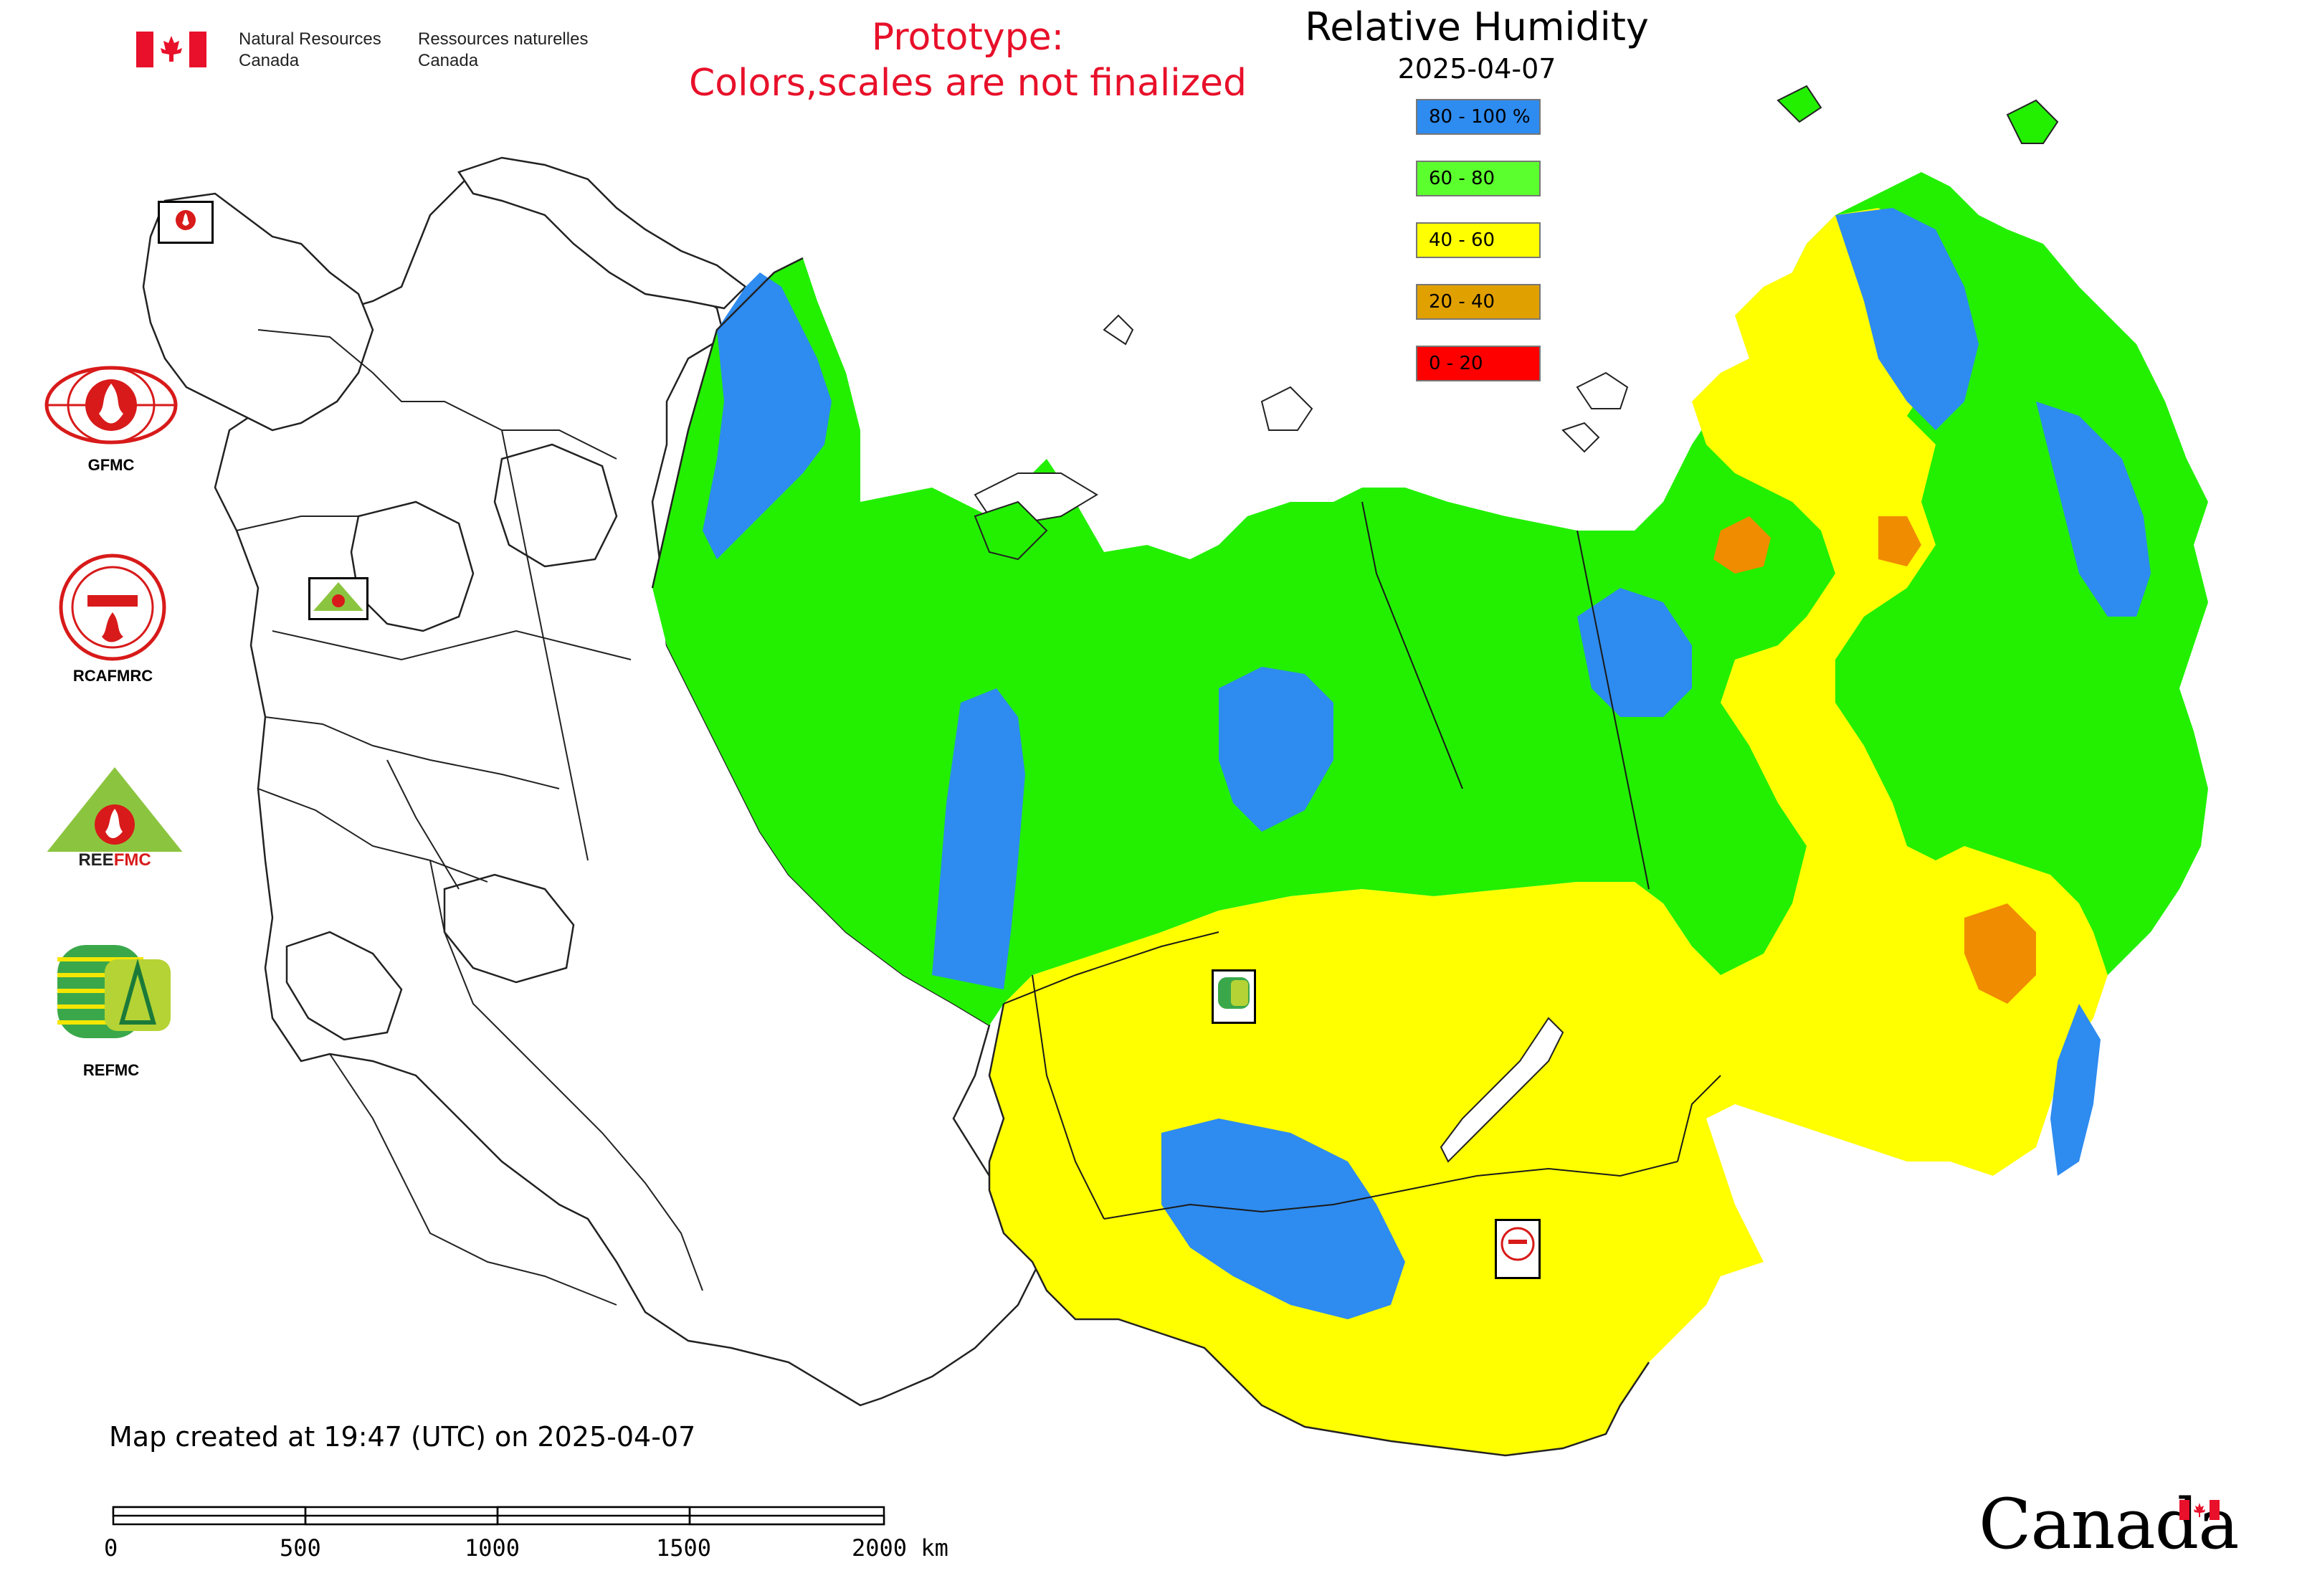 This screenshot has width=2302, height=1596. What do you see at coordinates (767, 415) in the screenshot?
I see `humid-patch-scandinavia` at bounding box center [767, 415].